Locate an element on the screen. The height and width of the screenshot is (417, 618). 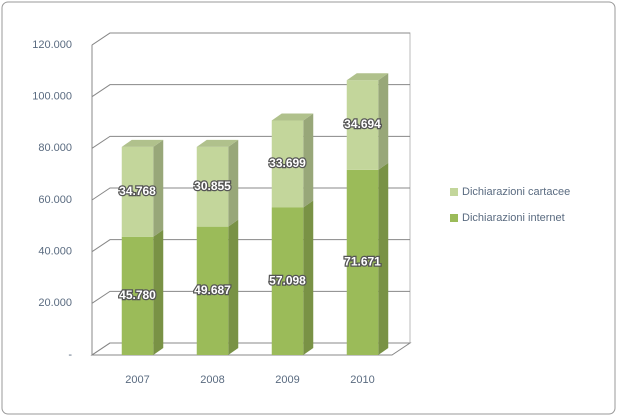
data-label: 34.768 is located at coordinates (137, 191).